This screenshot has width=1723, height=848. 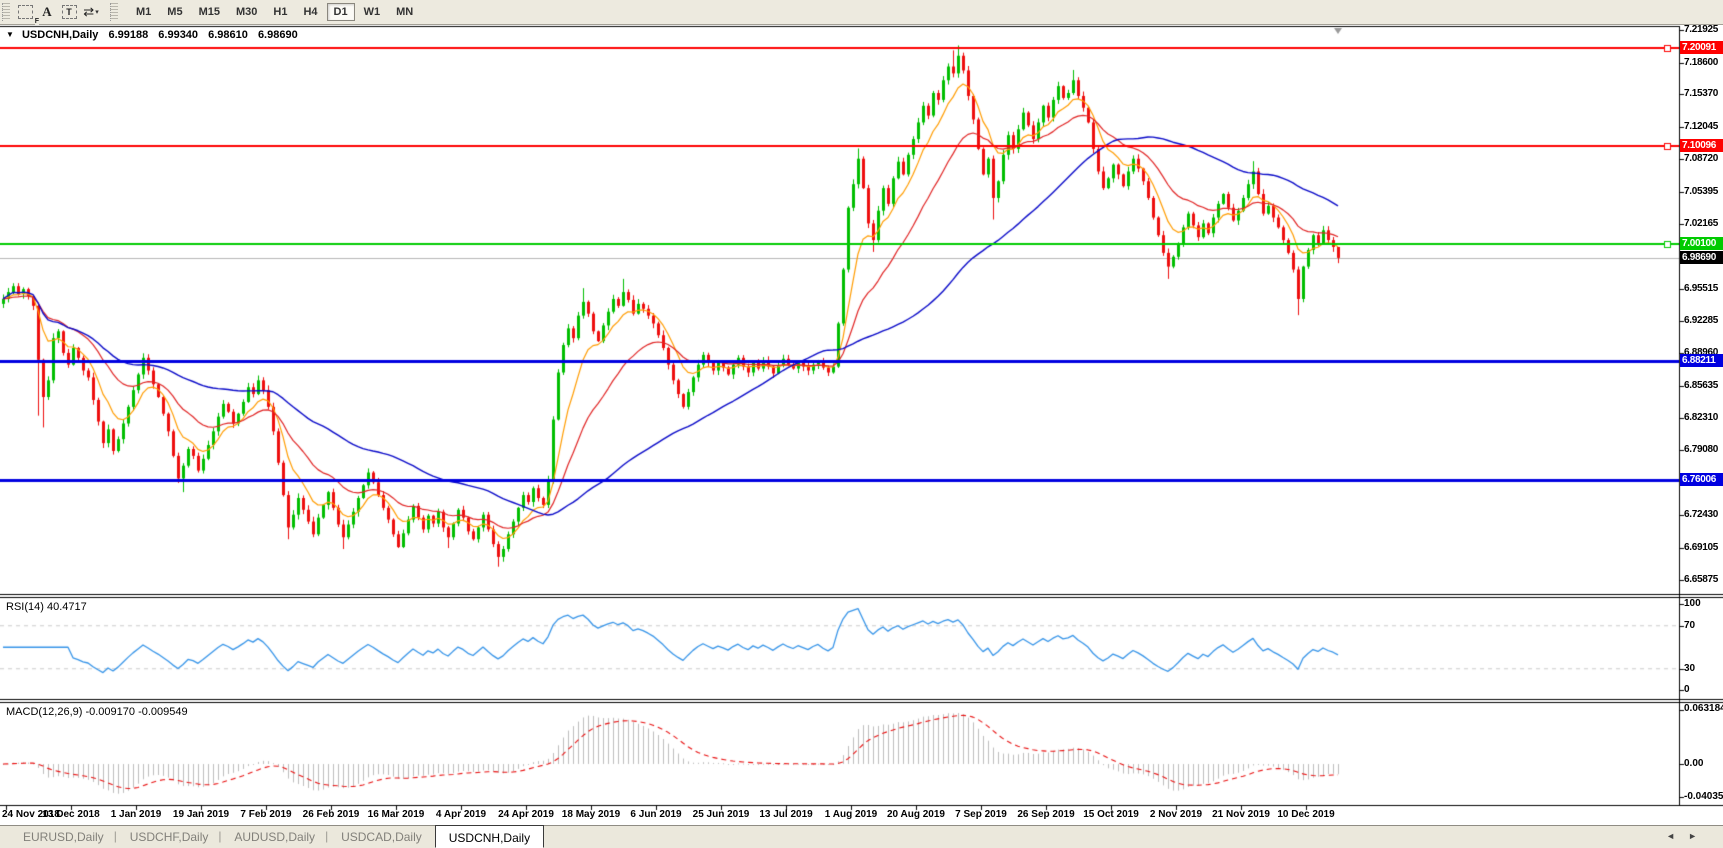 What do you see at coordinates (372, 12) in the screenshot?
I see `timeframe-button: W1` at bounding box center [372, 12].